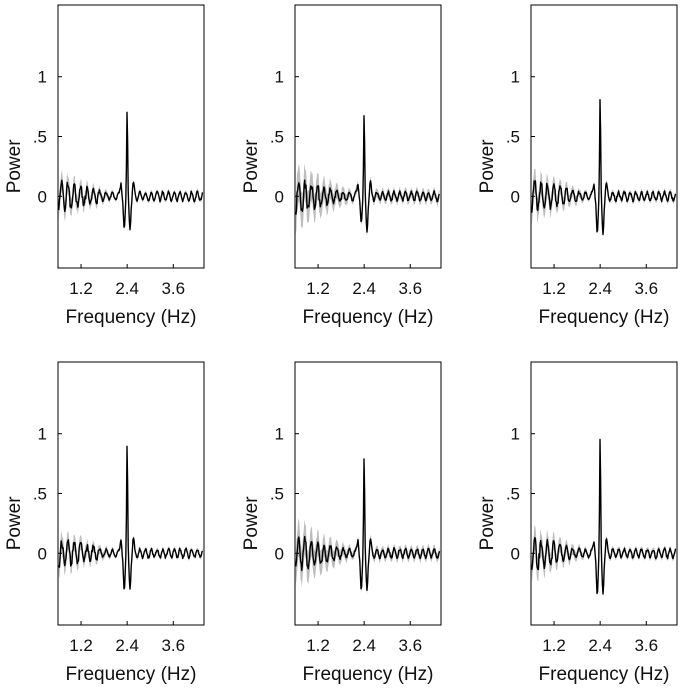  I want to click on chart-panel-3: 1.2 2.4 3.6 0 .5 1 Frequency (Hz) Power, so click(577, 166).